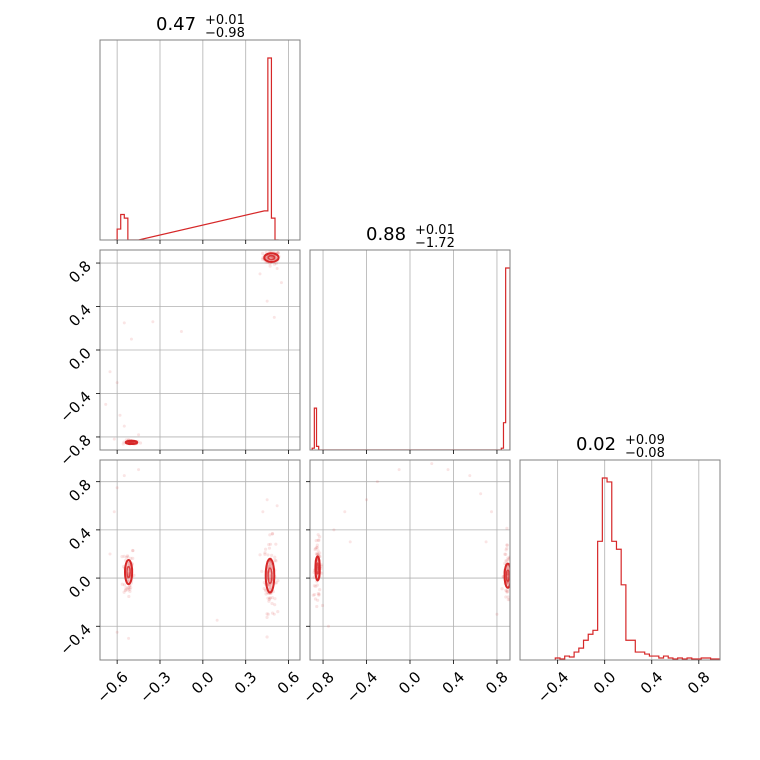 Image resolution: width=760 pixels, height=760 pixels. What do you see at coordinates (596, 444) in the screenshot?
I see `title-value: 0.02` at bounding box center [596, 444].